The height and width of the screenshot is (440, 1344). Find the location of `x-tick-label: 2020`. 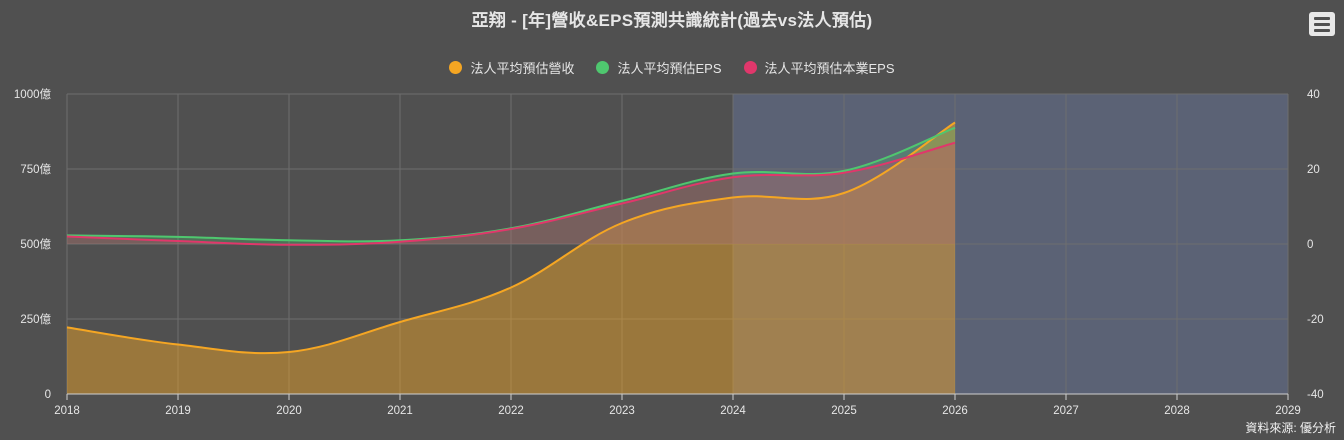

x-tick-label: 2020 is located at coordinates (289, 411).